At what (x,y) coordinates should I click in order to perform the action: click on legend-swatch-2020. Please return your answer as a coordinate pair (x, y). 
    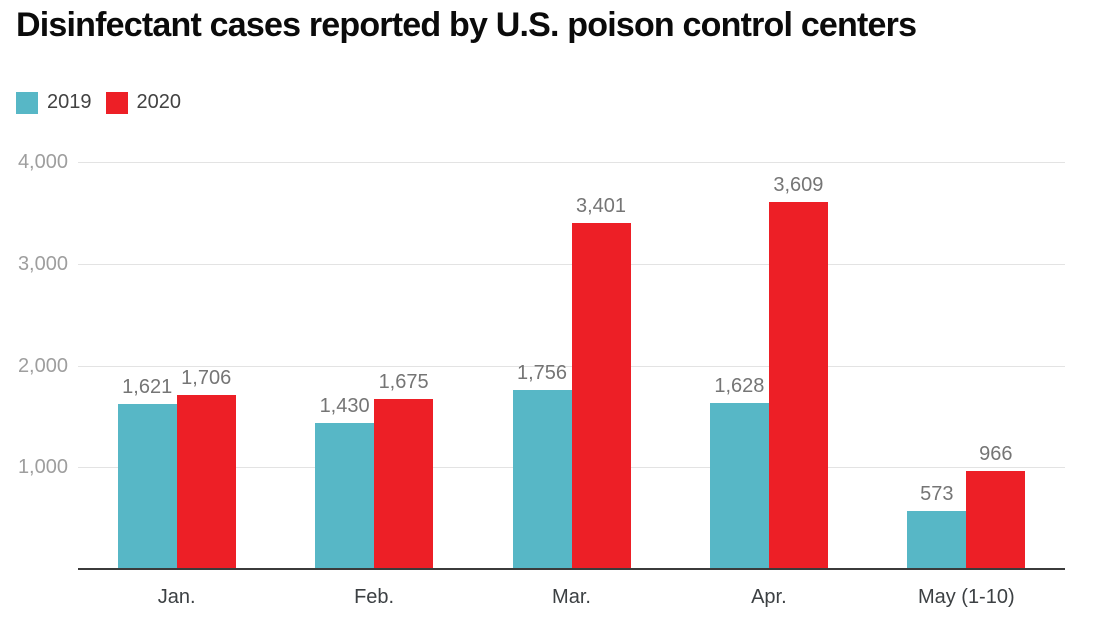
    Looking at the image, I should click on (116, 102).